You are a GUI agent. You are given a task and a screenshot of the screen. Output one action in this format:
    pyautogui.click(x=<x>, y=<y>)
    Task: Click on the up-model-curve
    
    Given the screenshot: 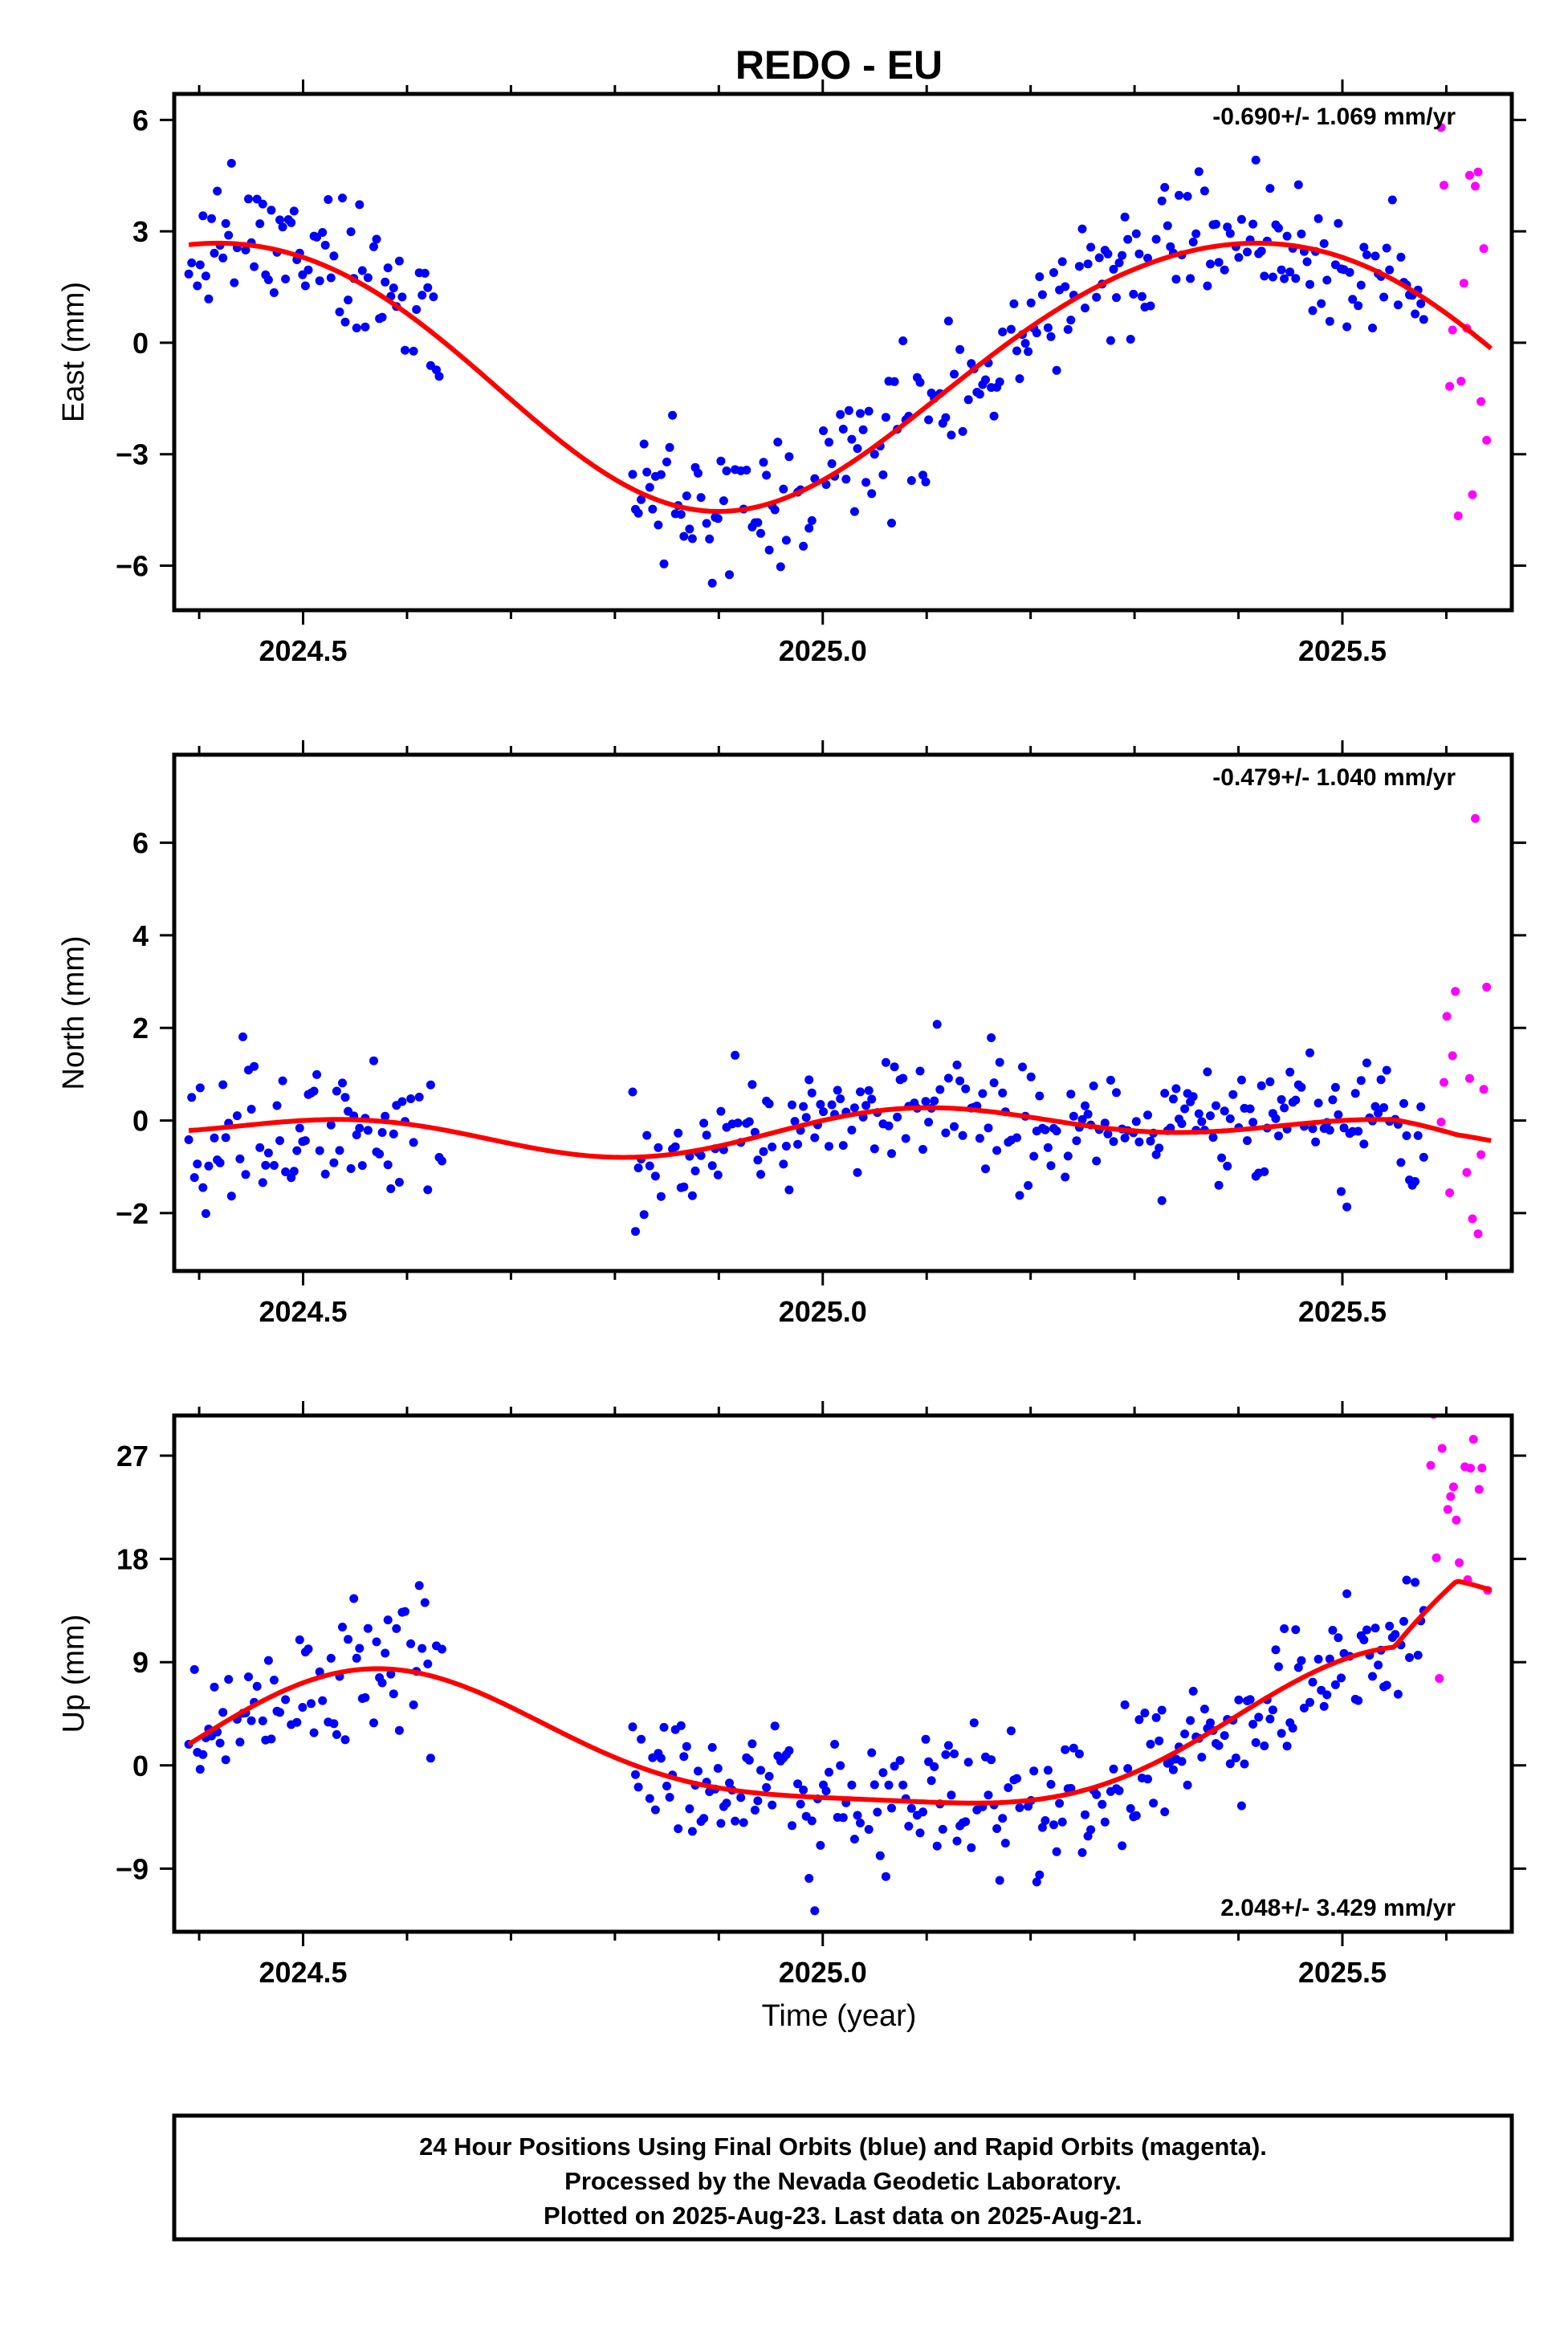 What is the action you would take?
    pyautogui.click(x=840, y=1692)
    